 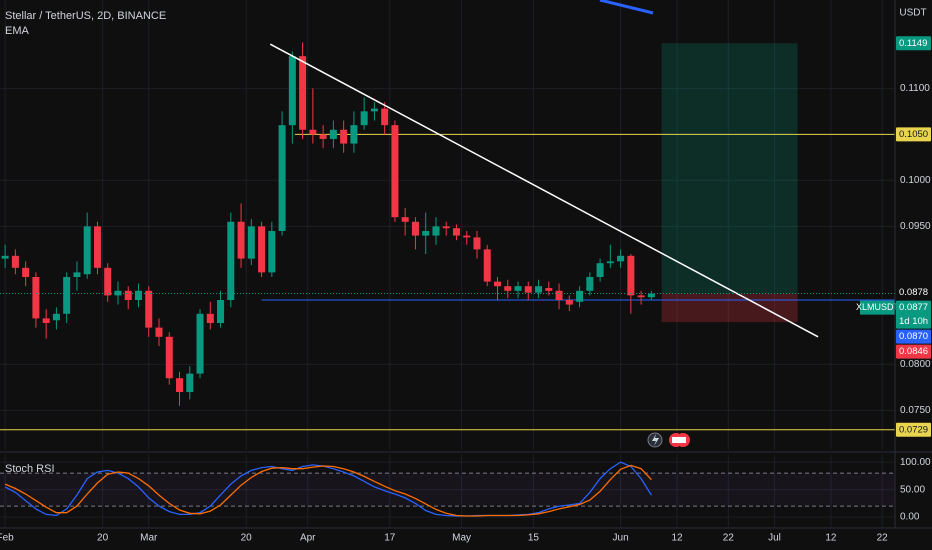 What do you see at coordinates (912, 13) in the screenshot?
I see `currency-label: USDT` at bounding box center [912, 13].